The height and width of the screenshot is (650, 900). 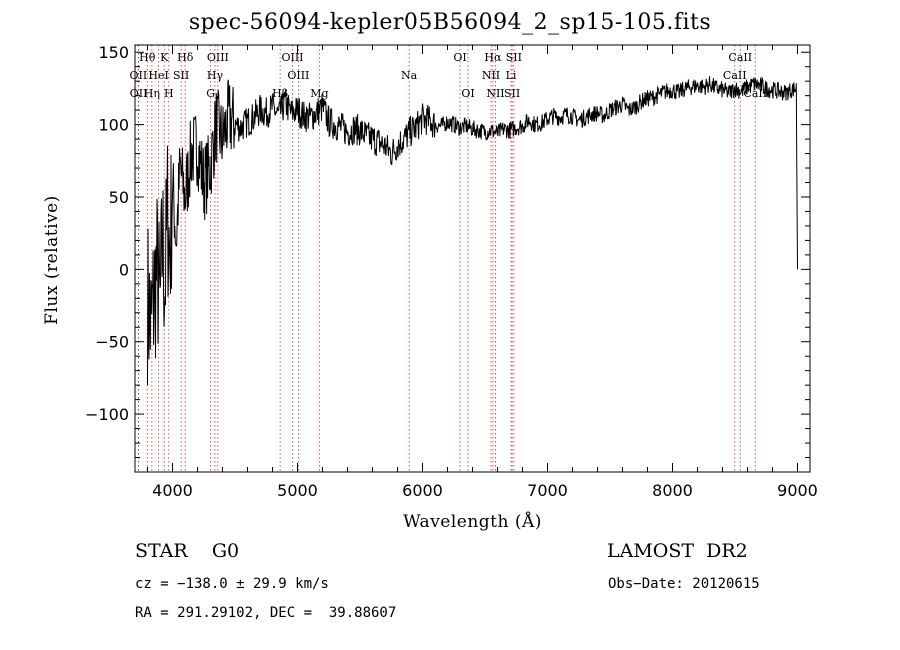 What do you see at coordinates (185, 57) in the screenshot?
I see `line-marker-label: Hδ` at bounding box center [185, 57].